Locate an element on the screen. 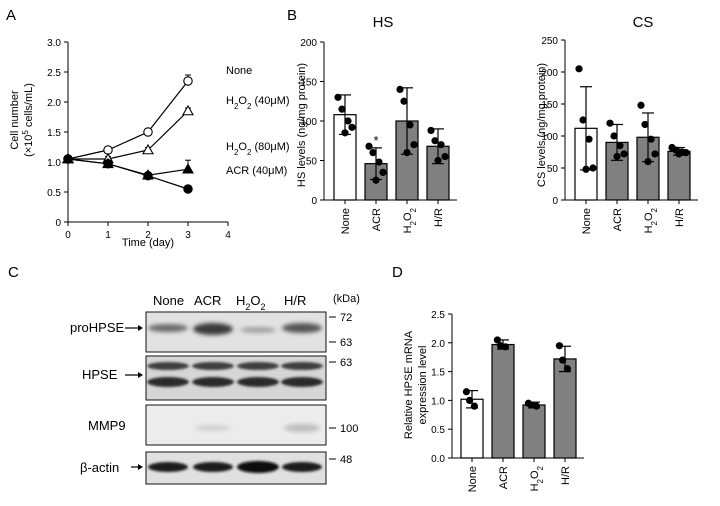 Image resolution: width=720 pixels, height=506 pixels. band-hpse-upper-acr is located at coordinates (213, 366).